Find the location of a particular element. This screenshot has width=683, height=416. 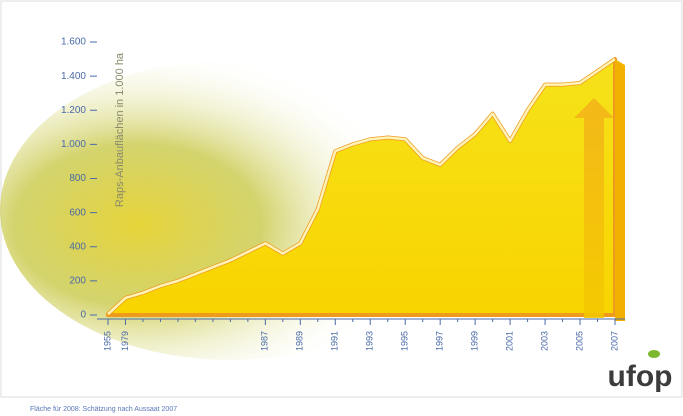

x-tick-label: 2005 is located at coordinates (579, 341).